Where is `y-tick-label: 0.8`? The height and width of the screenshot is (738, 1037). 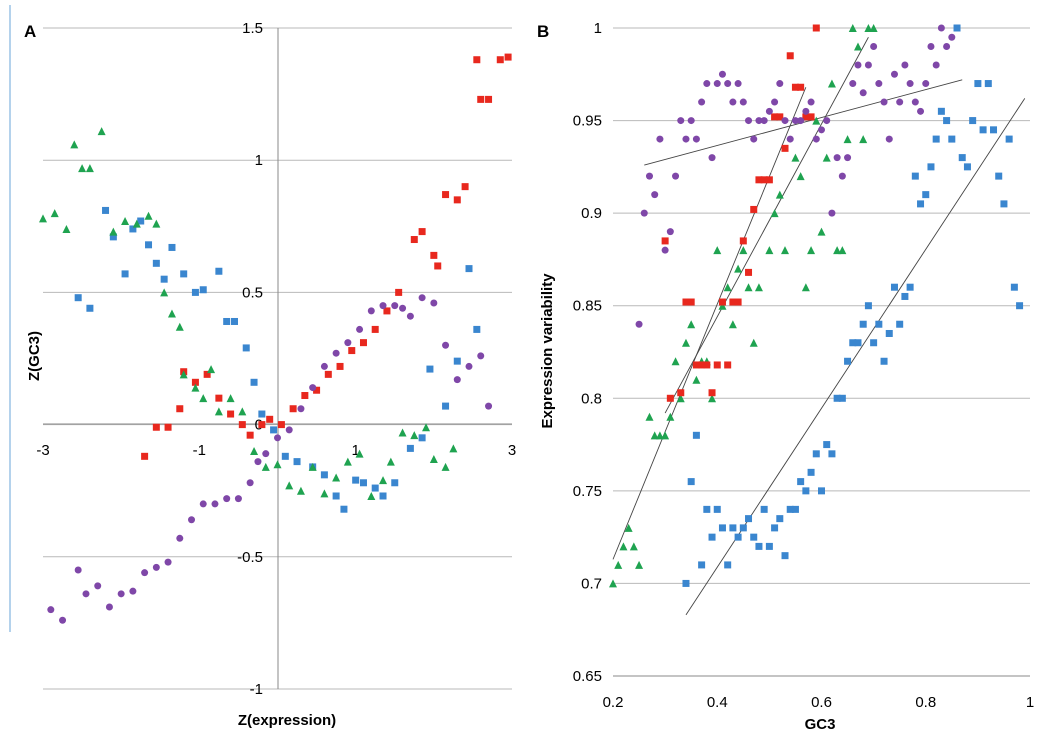 y-tick-label: 0.8 is located at coordinates (591, 398).